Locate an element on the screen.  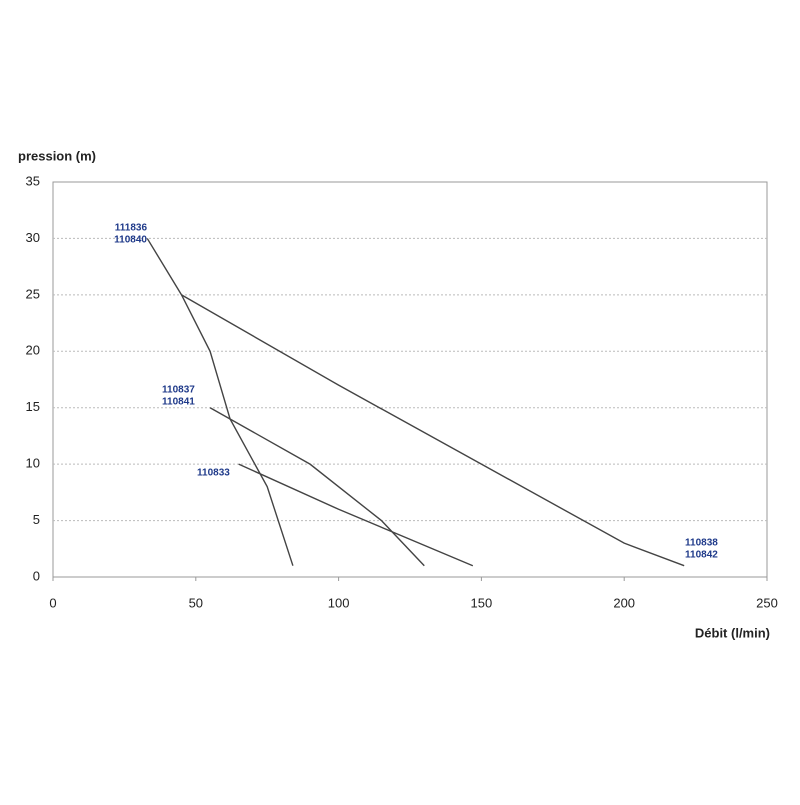
x-tick-label: 150 is located at coordinates (482, 602).